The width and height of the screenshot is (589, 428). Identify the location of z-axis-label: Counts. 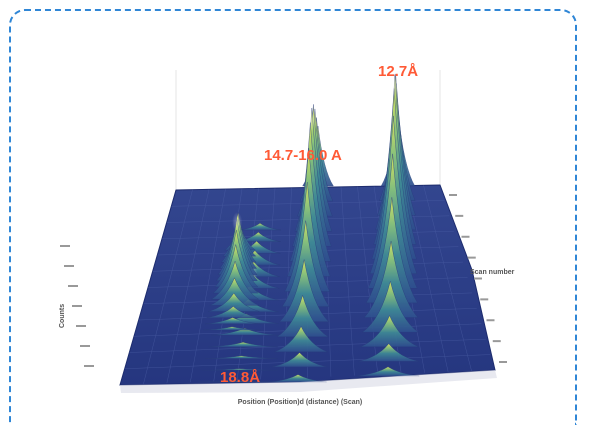
(62, 316).